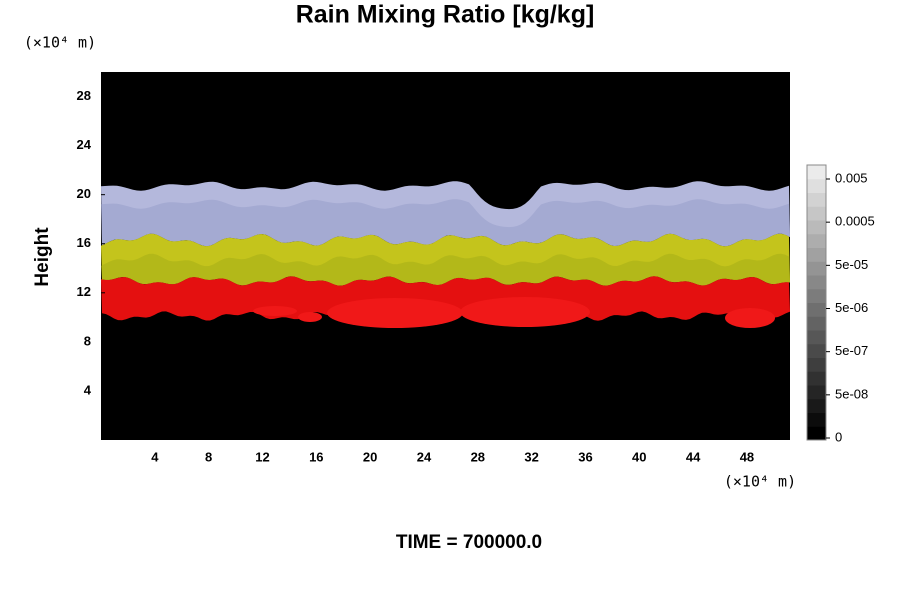 This screenshot has height=600, width=900. What do you see at coordinates (760, 482) in the screenshot?
I see `x-unit: (×10⁴ m)` at bounding box center [760, 482].